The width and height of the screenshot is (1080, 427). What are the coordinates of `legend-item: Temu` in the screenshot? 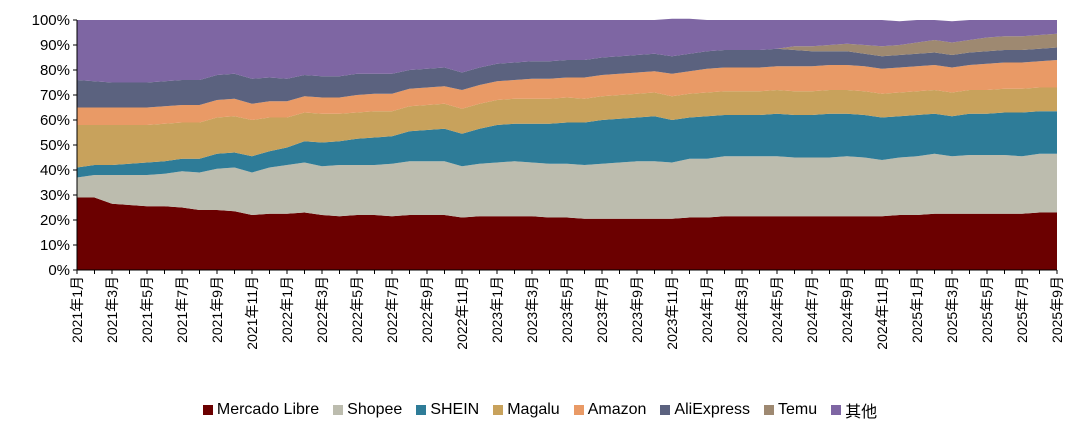 It's located at (790, 410).